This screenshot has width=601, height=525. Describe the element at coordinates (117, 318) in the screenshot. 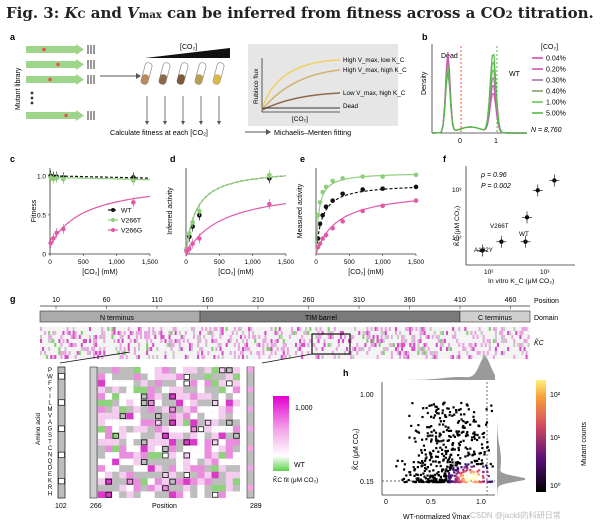

I see `domain-label: N terminus` at that location.